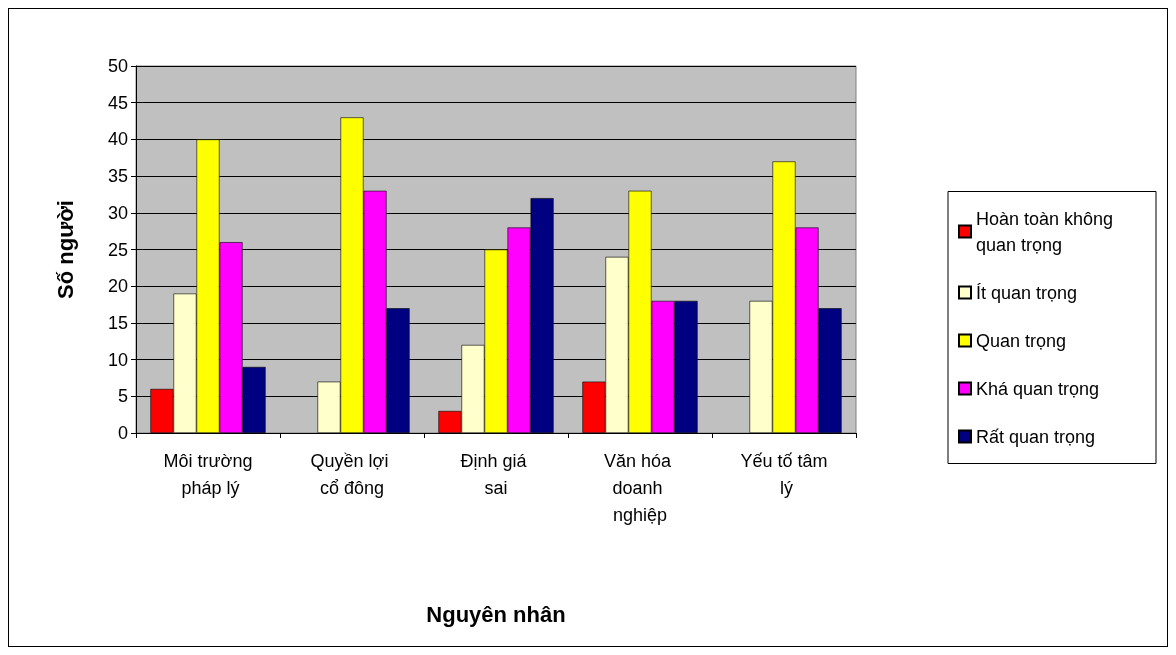 The image size is (1176, 655). What do you see at coordinates (496, 614) in the screenshot?
I see `x-axis-title: Nguyên nhân` at bounding box center [496, 614].